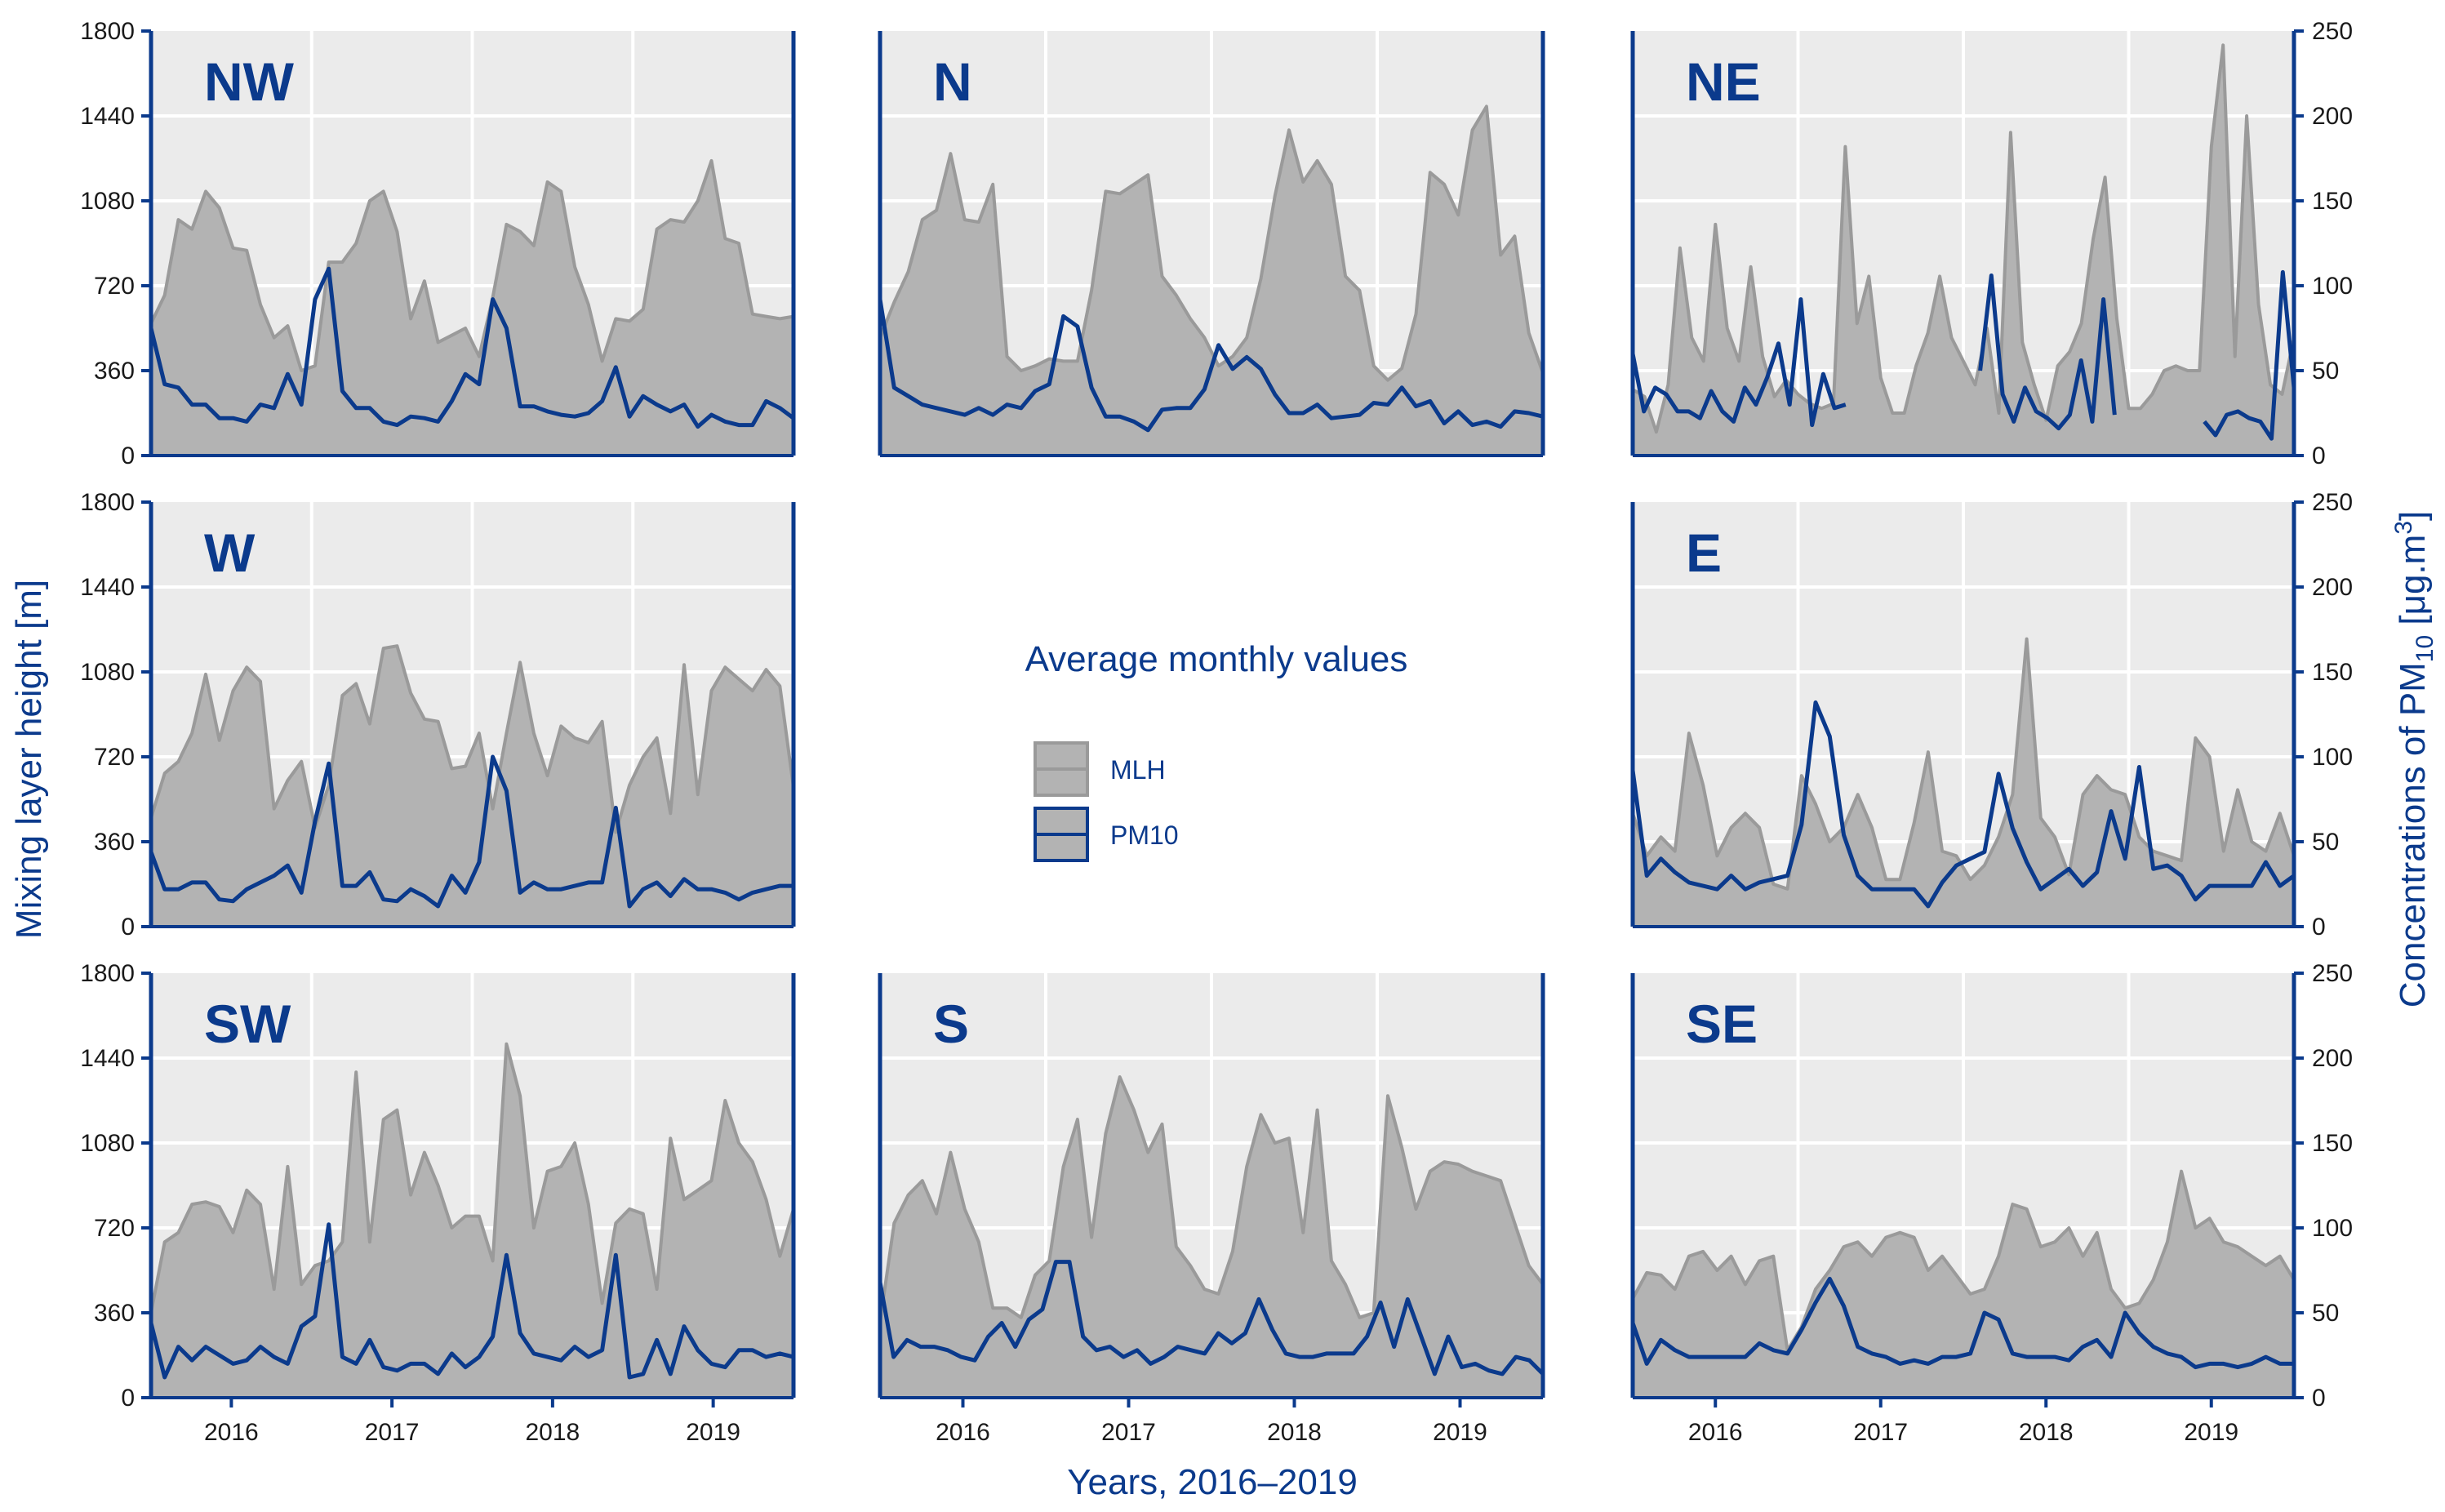 Image resolution: width=2445 pixels, height=1512 pixels. Describe the element at coordinates (952, 82) in the screenshot. I see `panel-title: N` at that location.